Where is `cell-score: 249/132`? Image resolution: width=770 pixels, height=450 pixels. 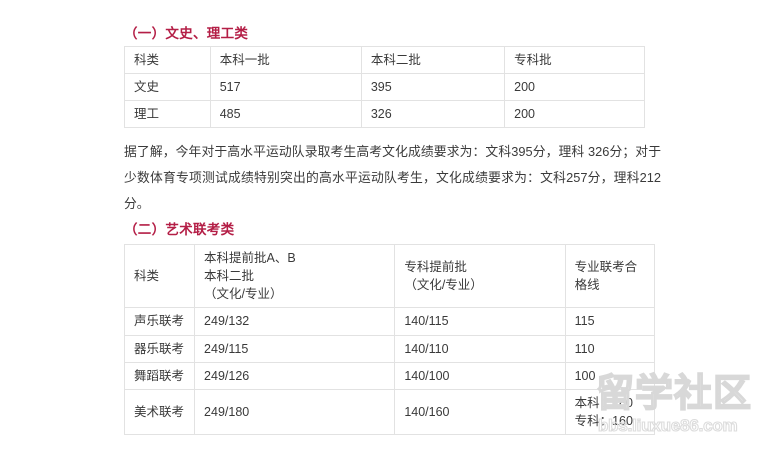 cell-score: 249/132 is located at coordinates (295, 321).